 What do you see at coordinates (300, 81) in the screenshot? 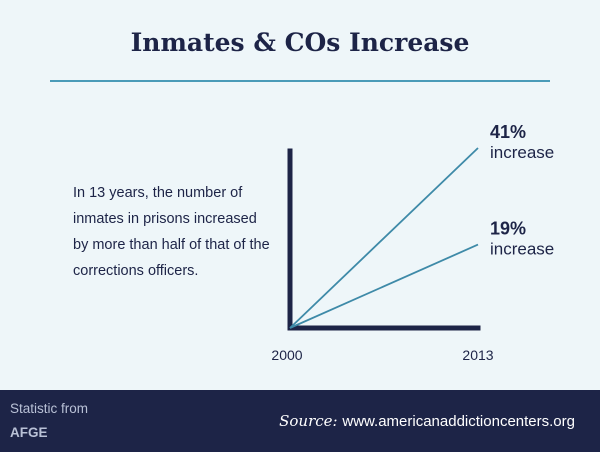
I see `title-divider` at bounding box center [300, 81].